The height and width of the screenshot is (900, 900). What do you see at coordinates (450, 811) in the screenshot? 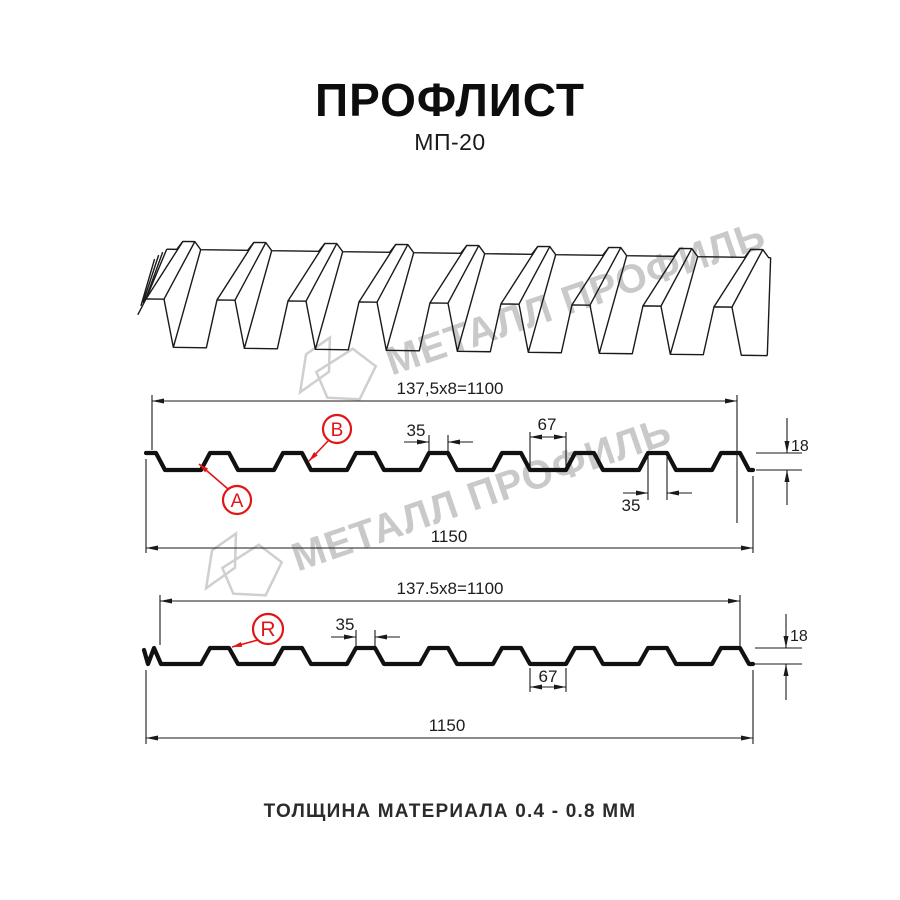
I see `thickness-note: ТОЛЩИНА МАТЕРИАЛА 0.4 - 0.8 ММ` at bounding box center [450, 811].